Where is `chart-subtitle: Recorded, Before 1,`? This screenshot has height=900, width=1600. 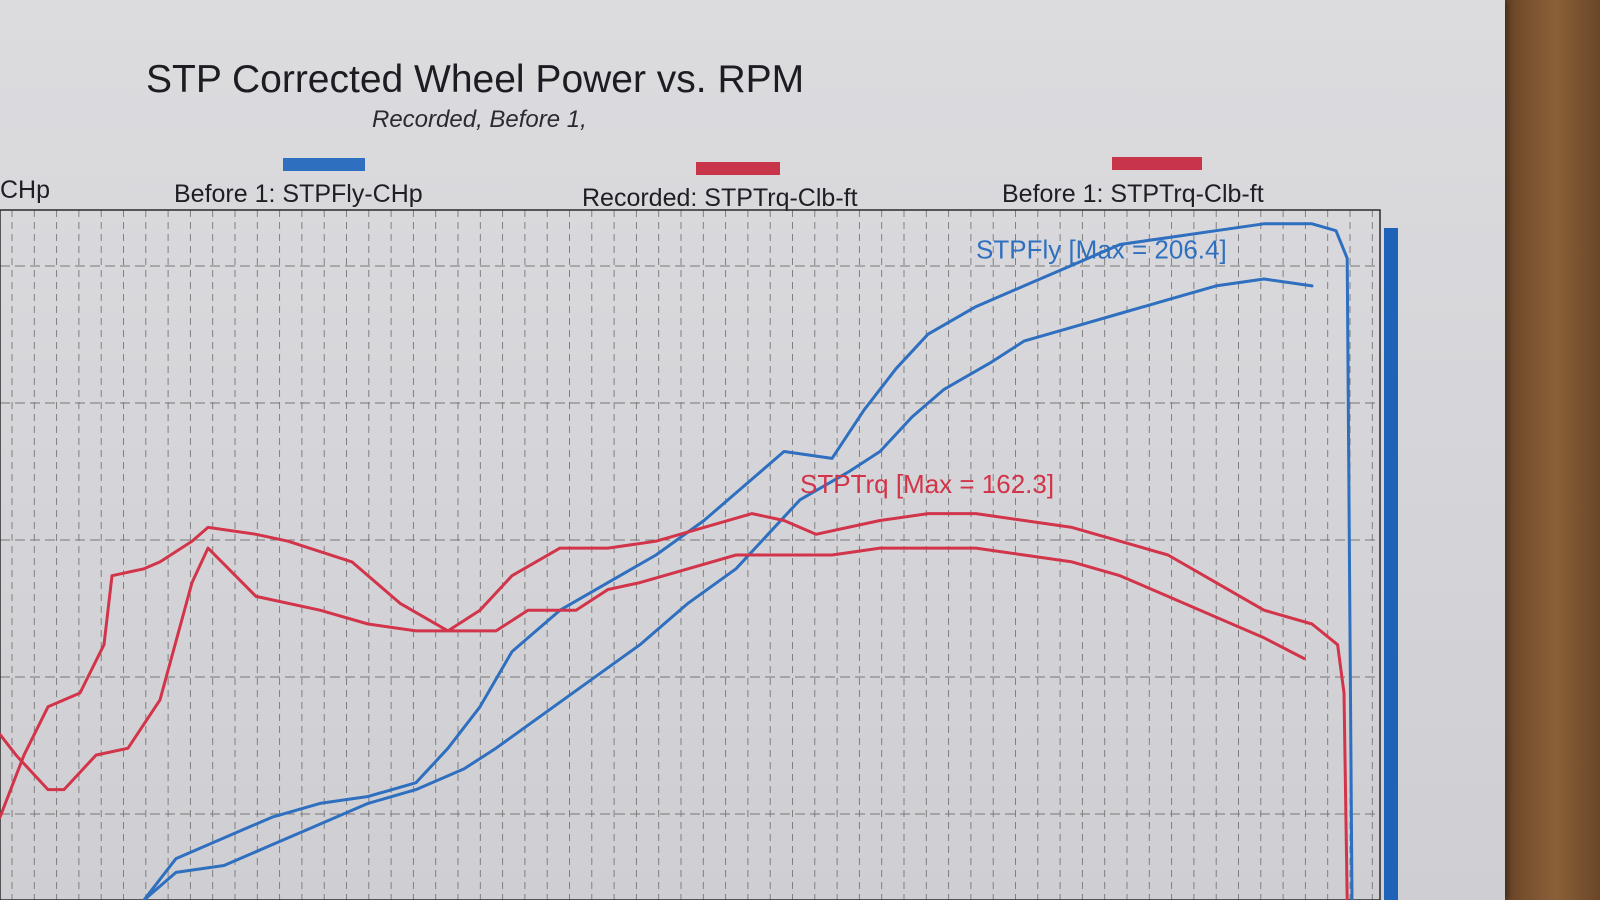 chart-subtitle: Recorded, Before 1, is located at coordinates (479, 119).